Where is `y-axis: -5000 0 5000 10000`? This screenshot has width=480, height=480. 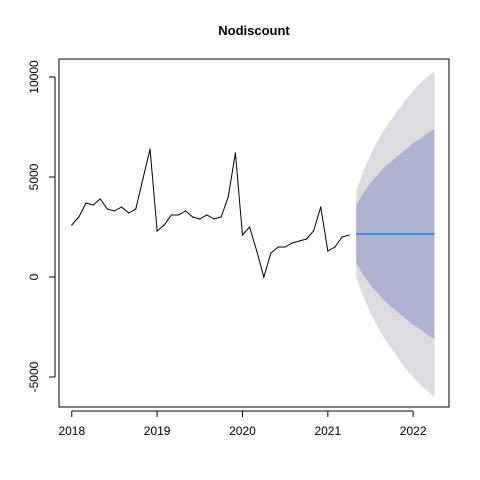
y-axis: -5000 0 5000 10000 is located at coordinates (41, 226).